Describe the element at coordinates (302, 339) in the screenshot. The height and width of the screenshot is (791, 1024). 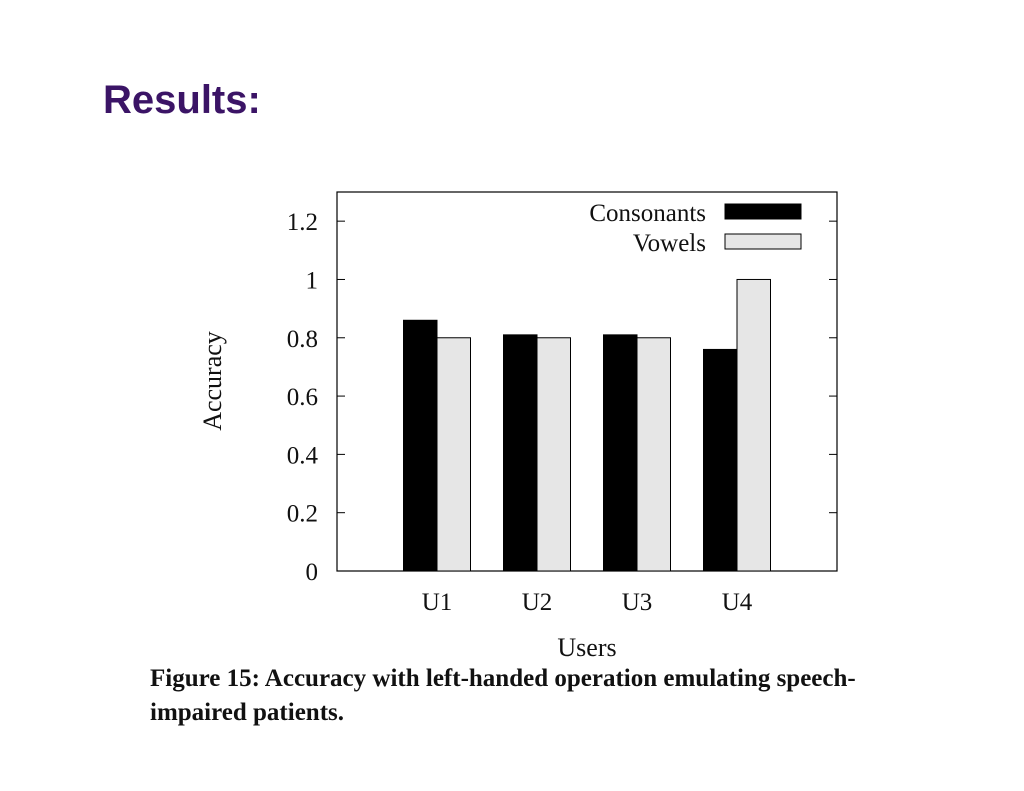
I see `y-tick-label: 0.8` at that location.